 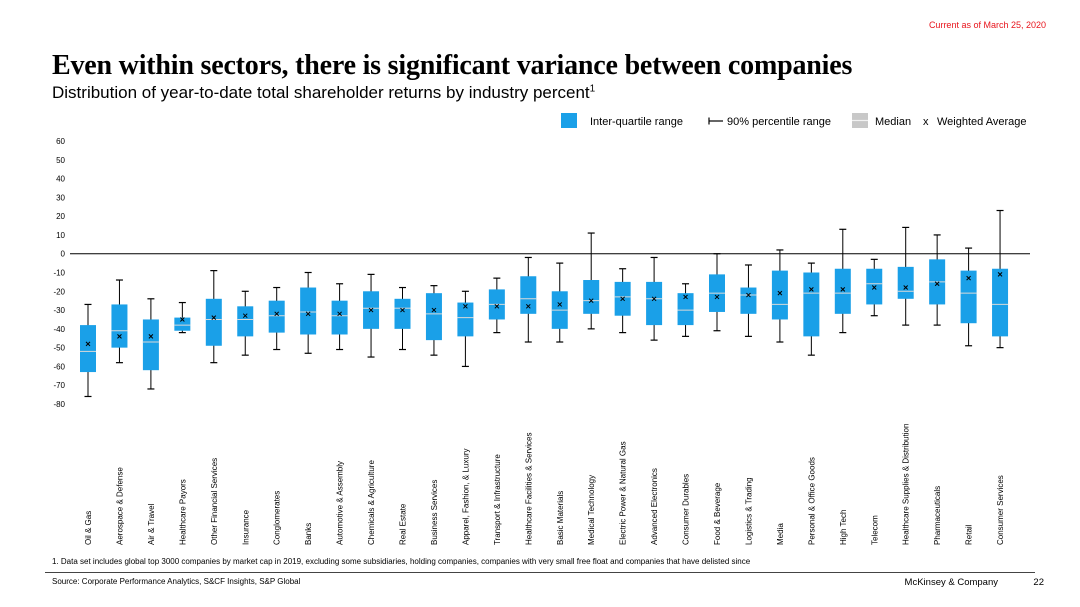 I want to click on y-tick-label: -80, so click(x=59, y=404).